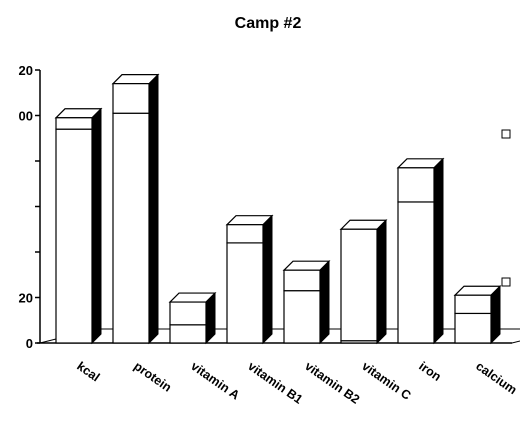 Image resolution: width=520 pixels, height=421 pixels. Describe the element at coordinates (215, 380) in the screenshot. I see `x-tick-label: vitamin A` at that location.